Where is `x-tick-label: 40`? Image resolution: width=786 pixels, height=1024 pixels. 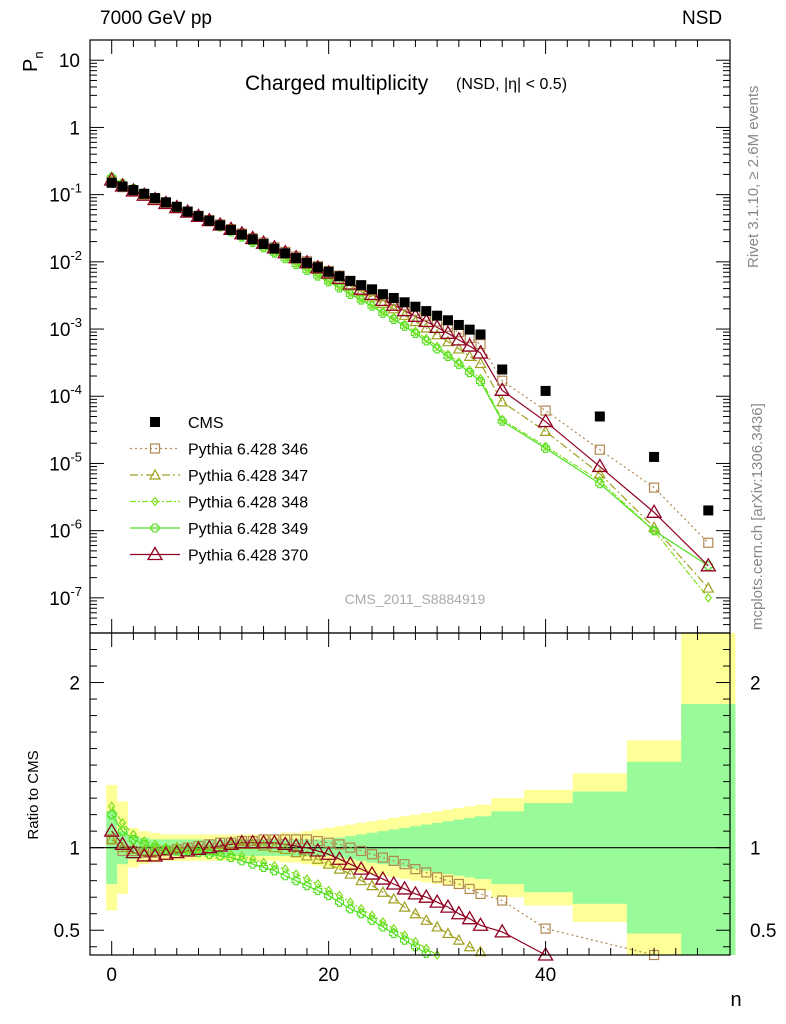
x-tick-label: 40 is located at coordinates (545, 975).